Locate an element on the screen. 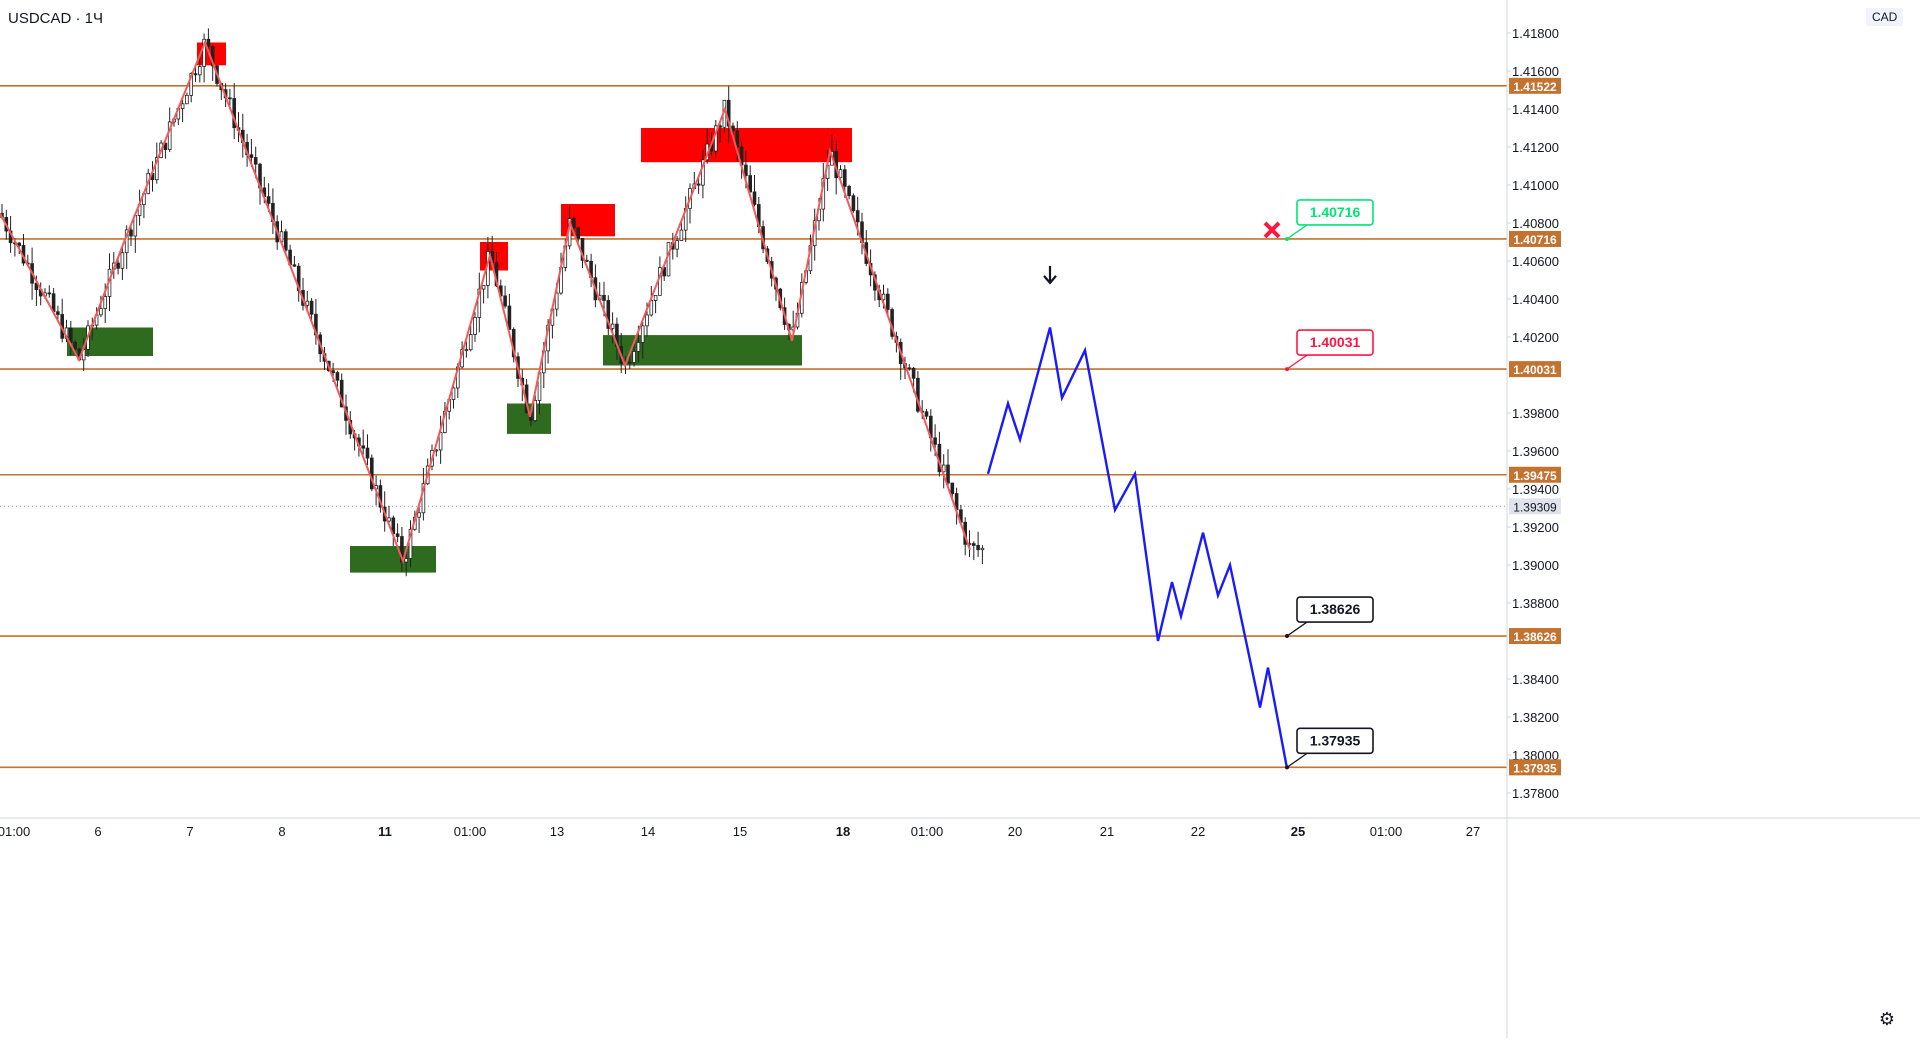 Image resolution: width=1920 pixels, height=1043 pixels. currency-tag: CAD is located at coordinates (1885, 17).